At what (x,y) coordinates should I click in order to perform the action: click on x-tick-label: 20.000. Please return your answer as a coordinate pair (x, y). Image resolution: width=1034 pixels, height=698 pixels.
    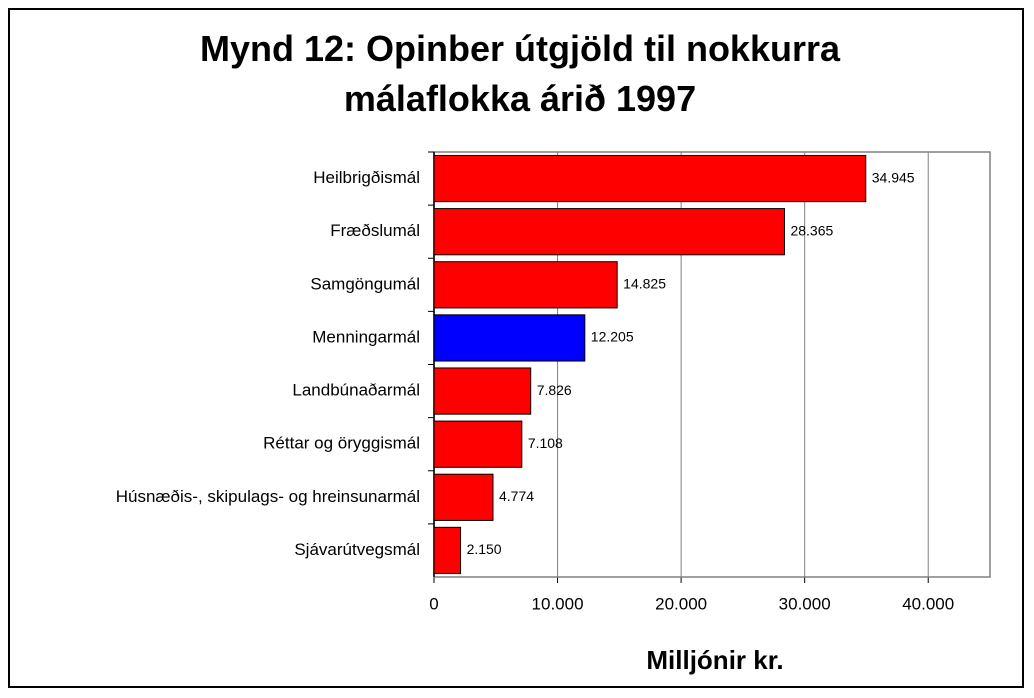
    Looking at the image, I should click on (681, 603).